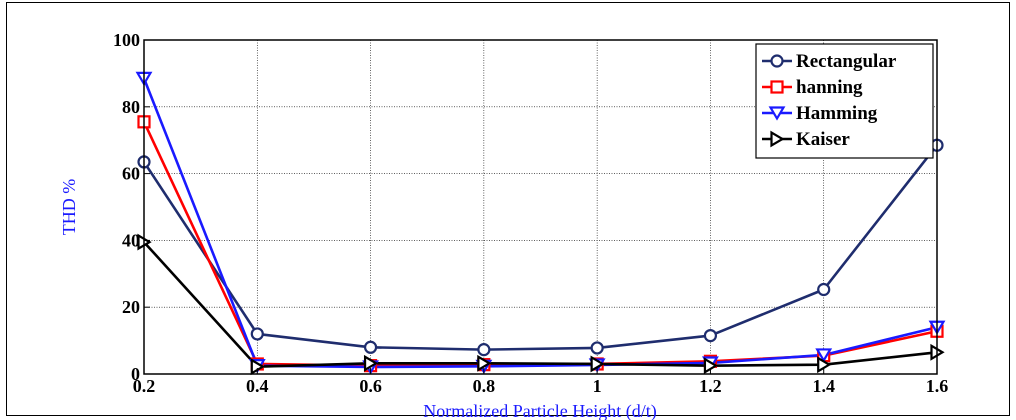 This screenshot has width=1016, height=420. Describe the element at coordinates (846, 61) in the screenshot. I see `legend-label-rectangular: Rectangular` at that location.